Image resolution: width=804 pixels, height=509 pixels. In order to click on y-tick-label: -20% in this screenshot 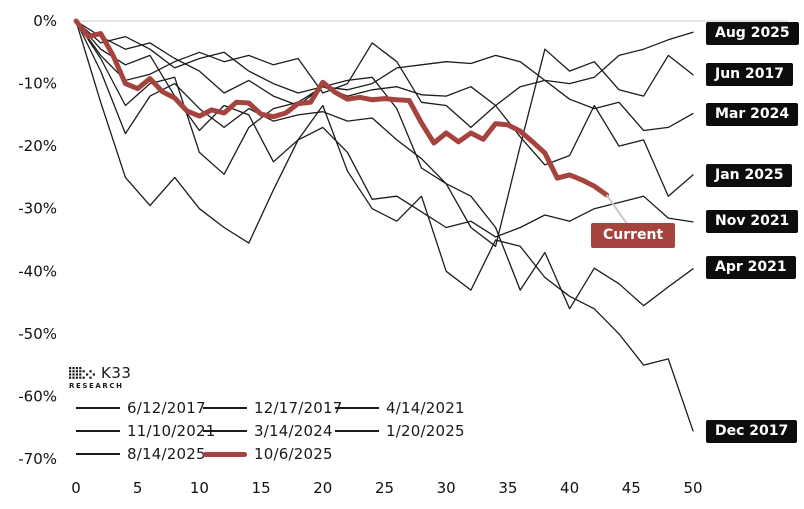, I will do `click(37, 146)`.